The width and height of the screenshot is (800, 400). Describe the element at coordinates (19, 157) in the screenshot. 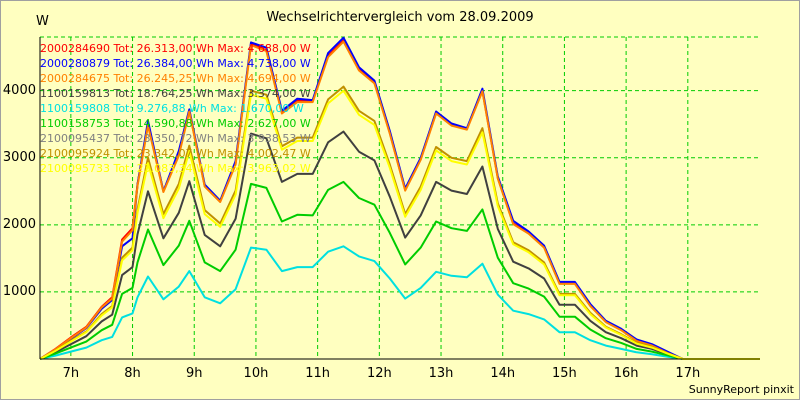

I see `y-tick-label: 3000` at that location.